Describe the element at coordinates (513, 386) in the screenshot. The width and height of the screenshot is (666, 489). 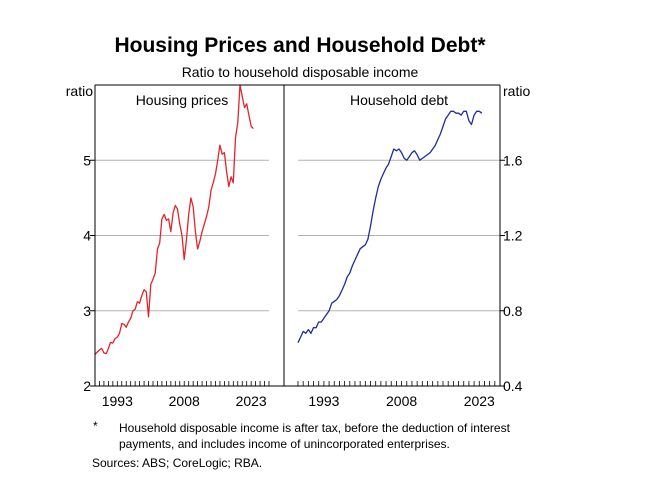
I see `y-tick-label-right: 0.4` at that location.